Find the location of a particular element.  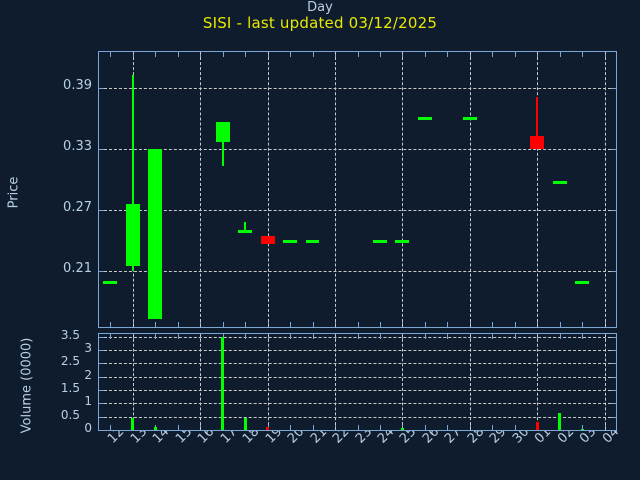

x-axis-title-text: Day is located at coordinates (320, 7).